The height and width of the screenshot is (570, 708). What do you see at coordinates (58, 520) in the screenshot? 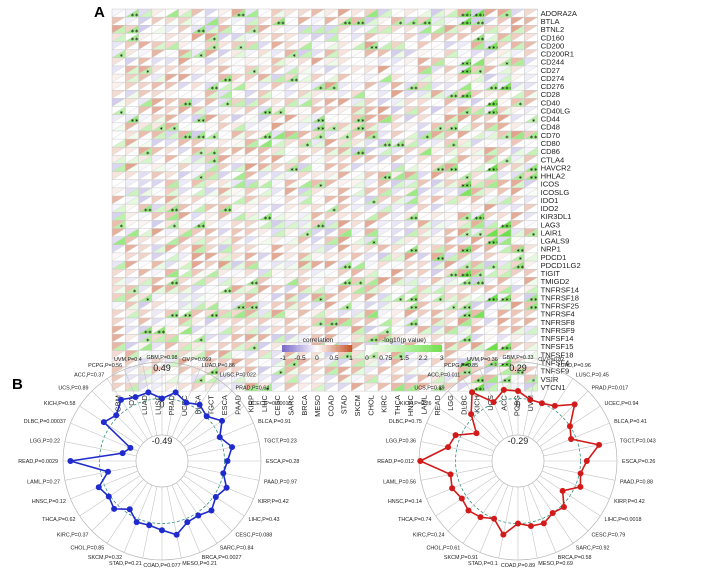
I see `radar-category-label: THCA,P=0.62` at bounding box center [58, 520].